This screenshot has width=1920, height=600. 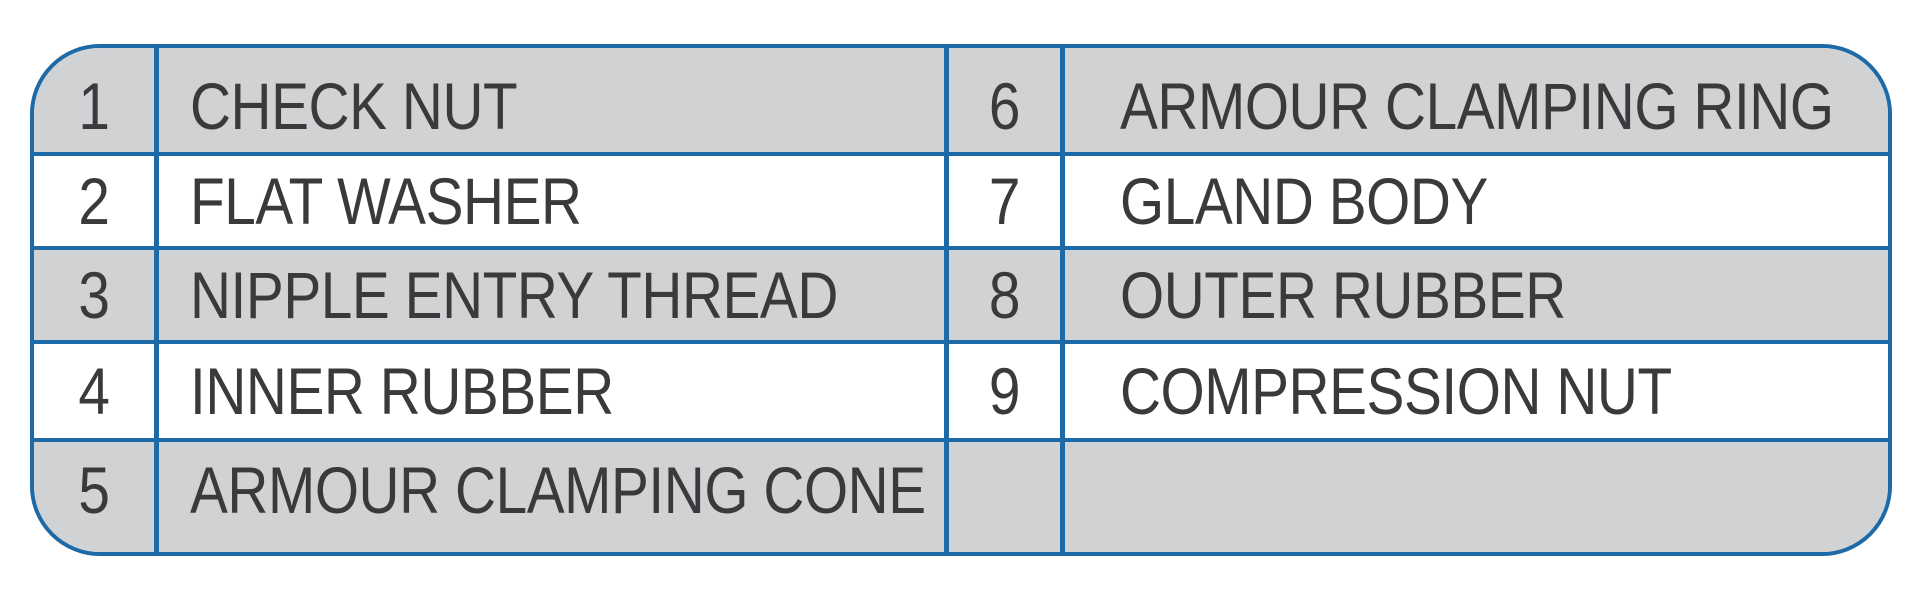 I want to click on part-name: FLAT WASHER, so click(x=386, y=201).